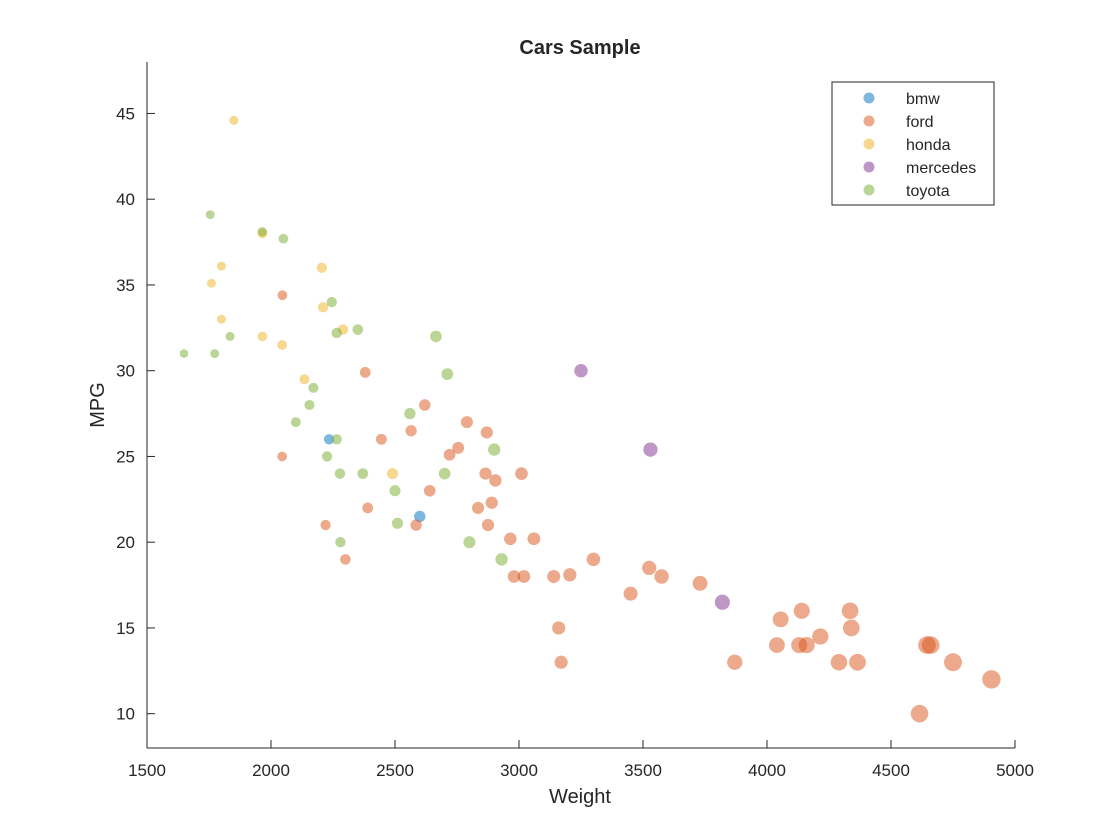 The height and width of the screenshot is (840, 1120). What do you see at coordinates (920, 122) in the screenshot?
I see `legend-label-ford: ford` at bounding box center [920, 122].